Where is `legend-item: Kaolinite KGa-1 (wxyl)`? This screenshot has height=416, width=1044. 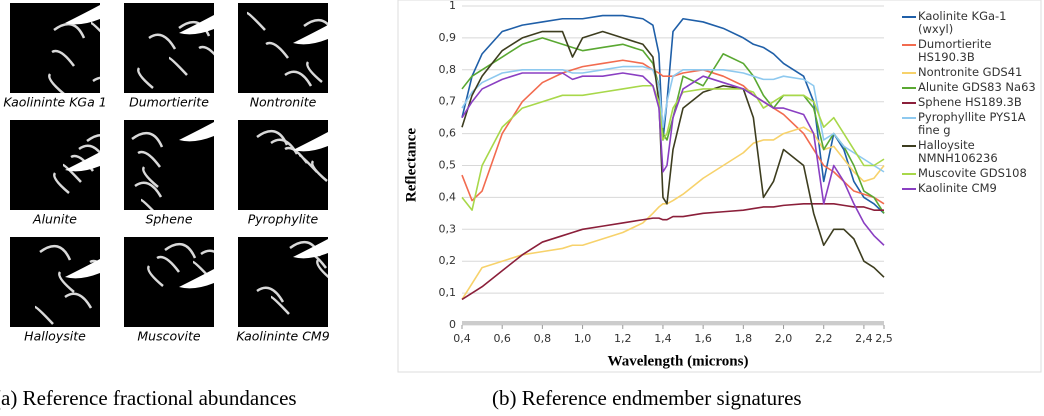 legend-item: Kaolinite KGa-1 (wxyl) is located at coordinates (970, 23).